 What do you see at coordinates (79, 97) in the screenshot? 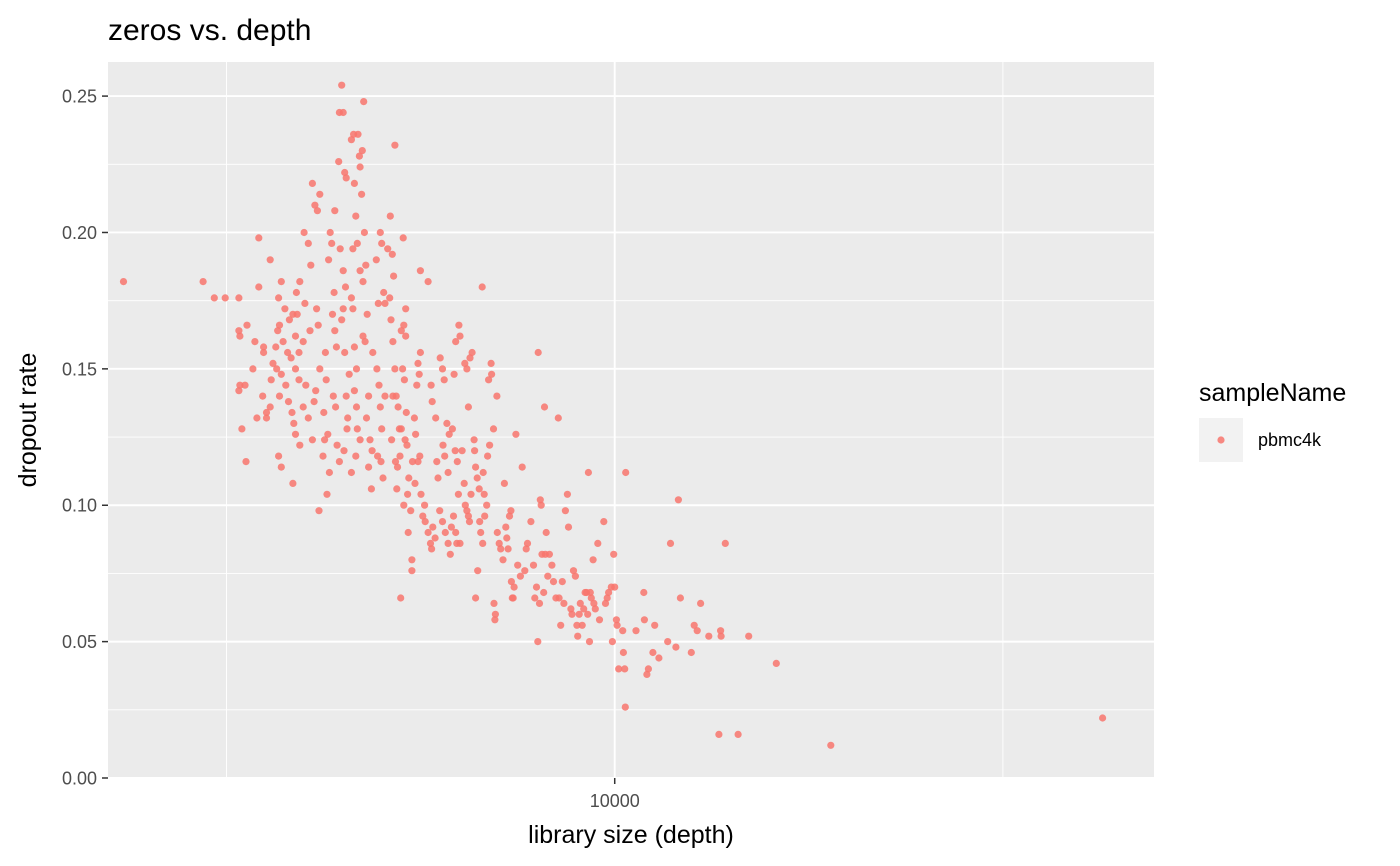
I see `y-tick-label: 0.25` at bounding box center [79, 97].